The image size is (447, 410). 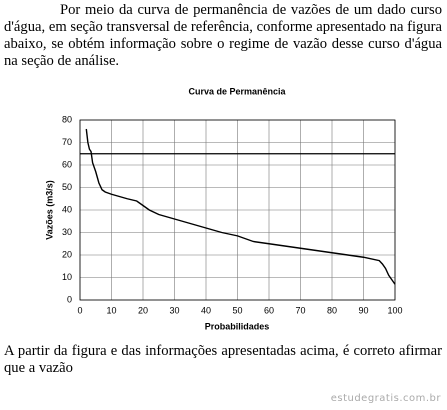 What do you see at coordinates (237, 326) in the screenshot?
I see `x-axis-label: Probabilidades` at bounding box center [237, 326].